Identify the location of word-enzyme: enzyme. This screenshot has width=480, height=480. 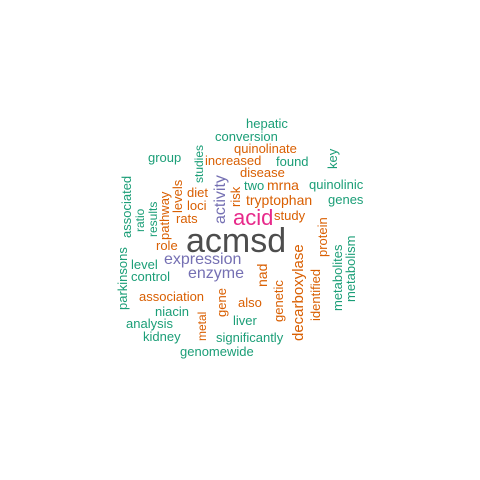
(216, 273).